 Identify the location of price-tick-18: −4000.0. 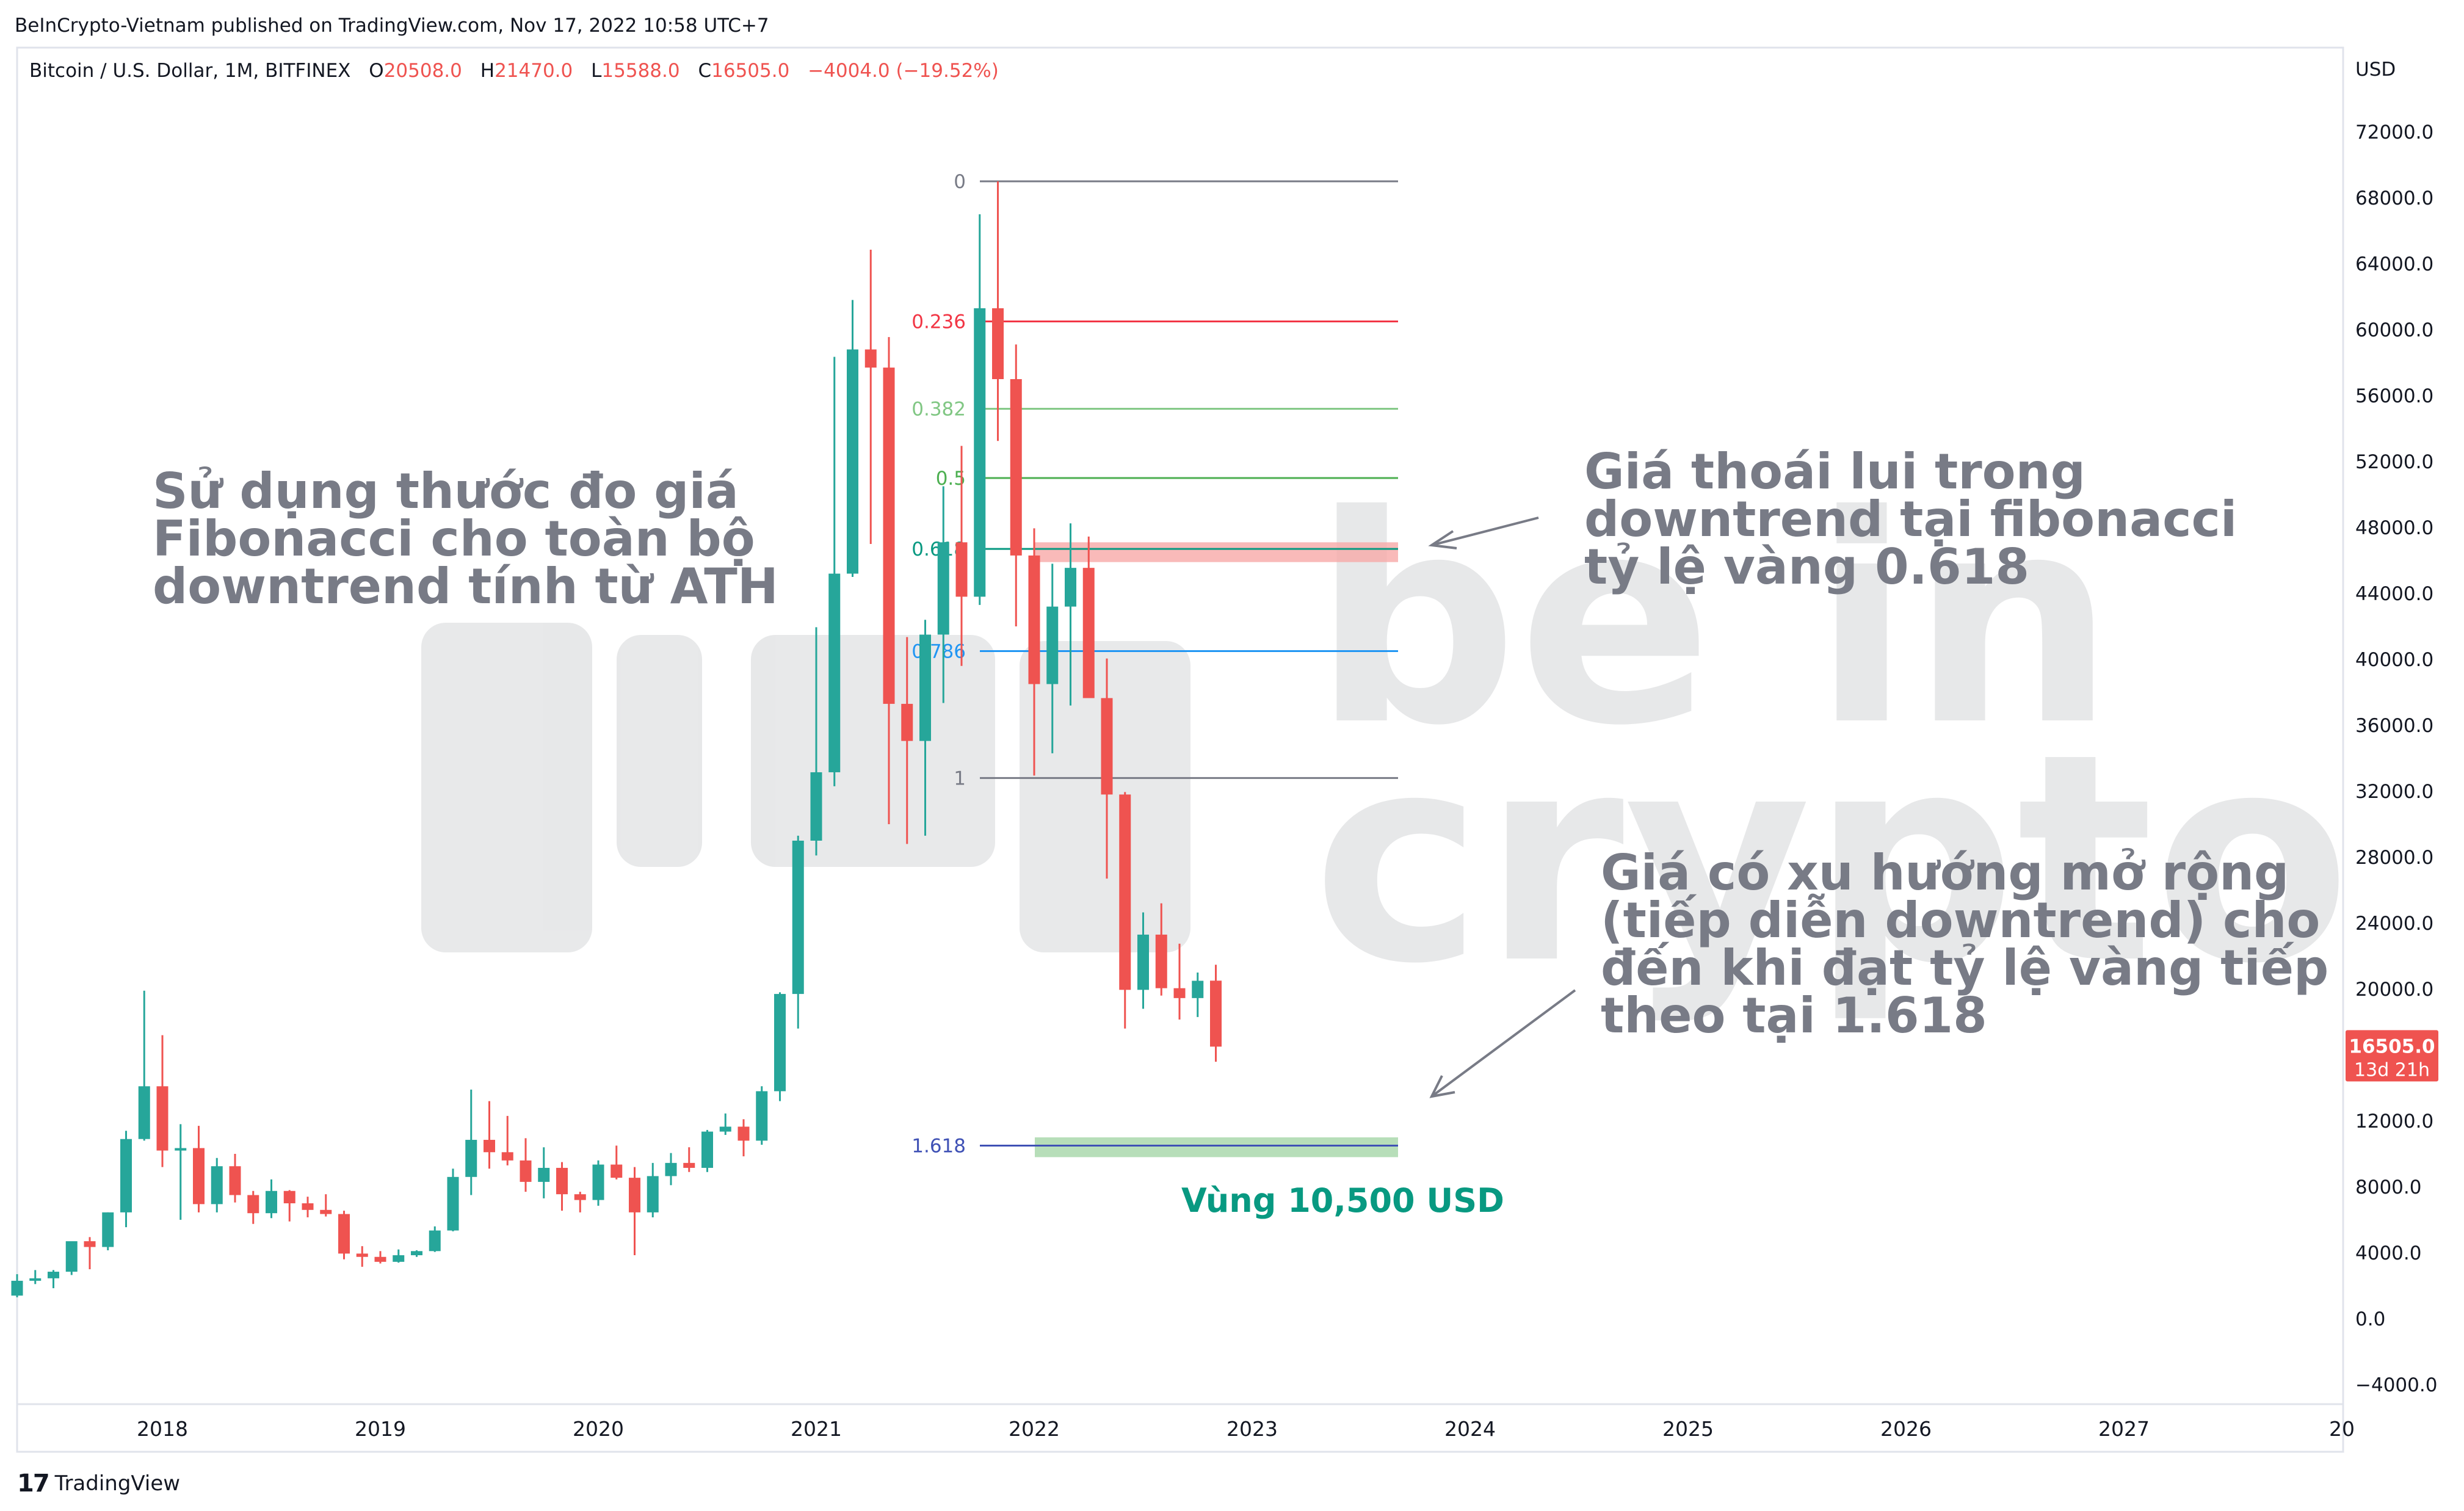
(2396, 1385).